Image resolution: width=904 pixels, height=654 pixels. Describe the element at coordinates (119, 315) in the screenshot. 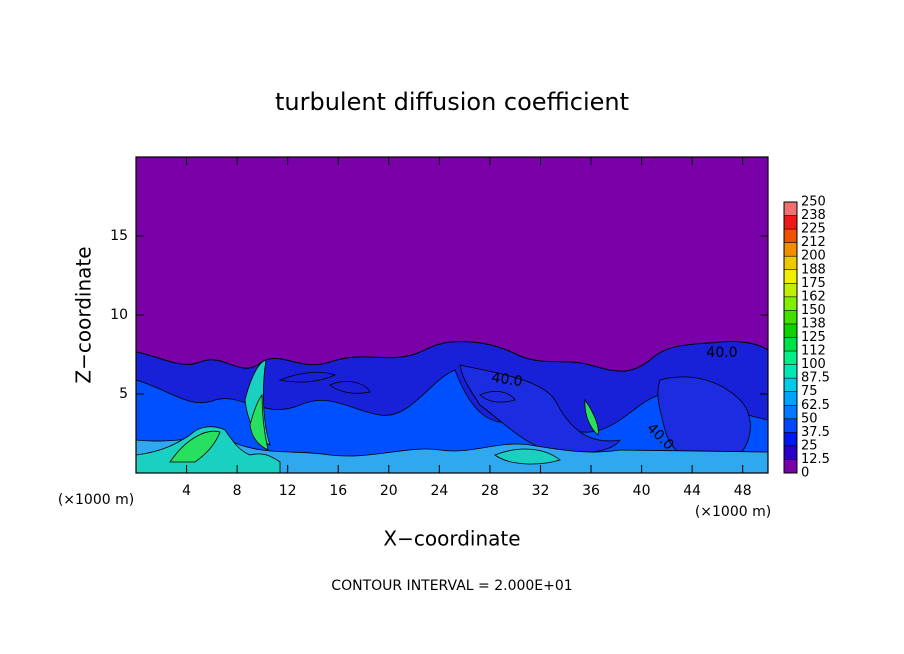

I see `y-tick-label: 10` at that location.